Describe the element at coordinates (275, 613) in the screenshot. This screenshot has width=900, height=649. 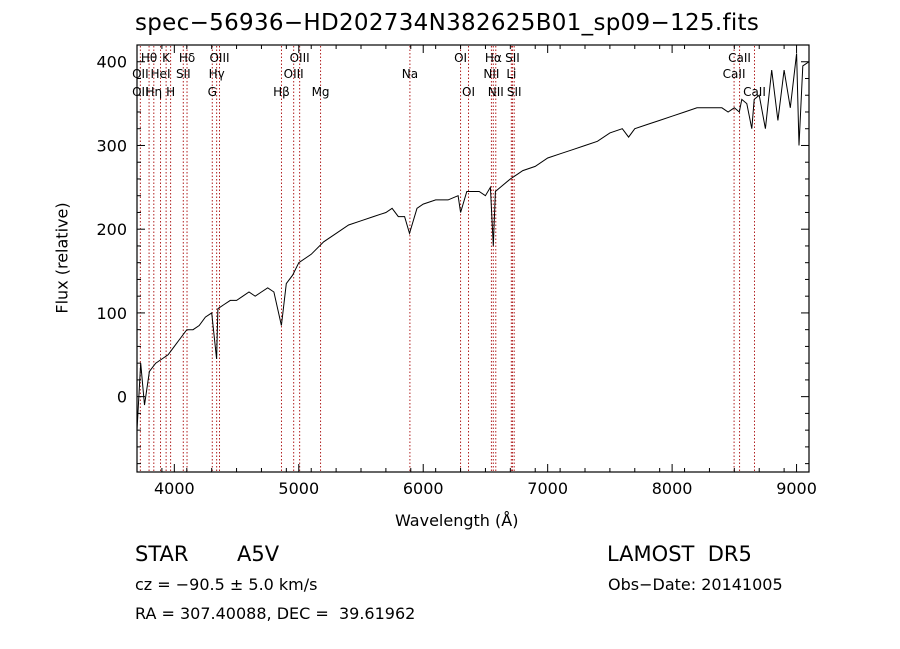
I see `coordinates: RA = 307.40088, DEC = 39.61962` at that location.